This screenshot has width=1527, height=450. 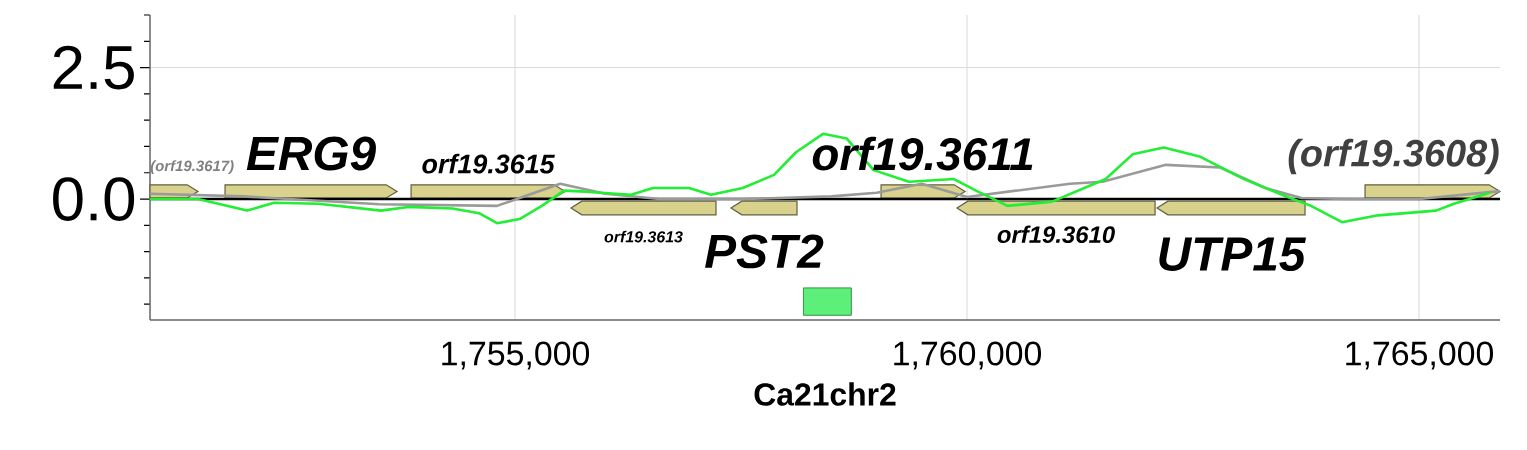 What do you see at coordinates (516, 355) in the screenshot?
I see `x-tick-label: 1,755,000` at bounding box center [516, 355].